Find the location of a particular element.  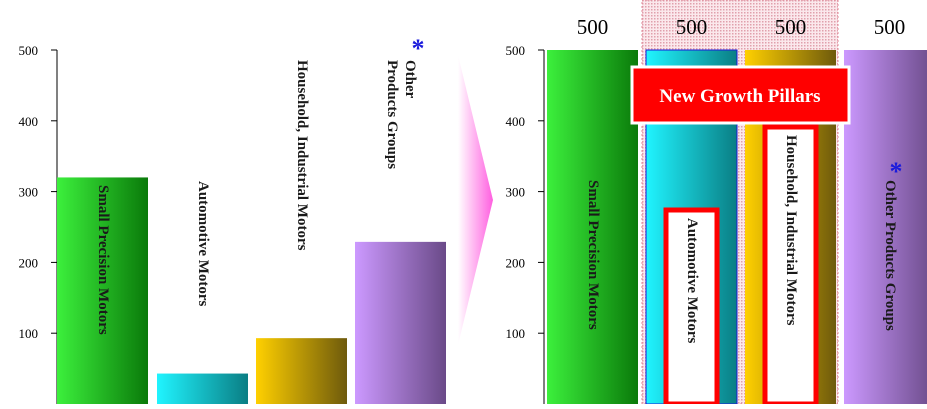

left-tick-label: 400 is located at coordinates (29, 121).